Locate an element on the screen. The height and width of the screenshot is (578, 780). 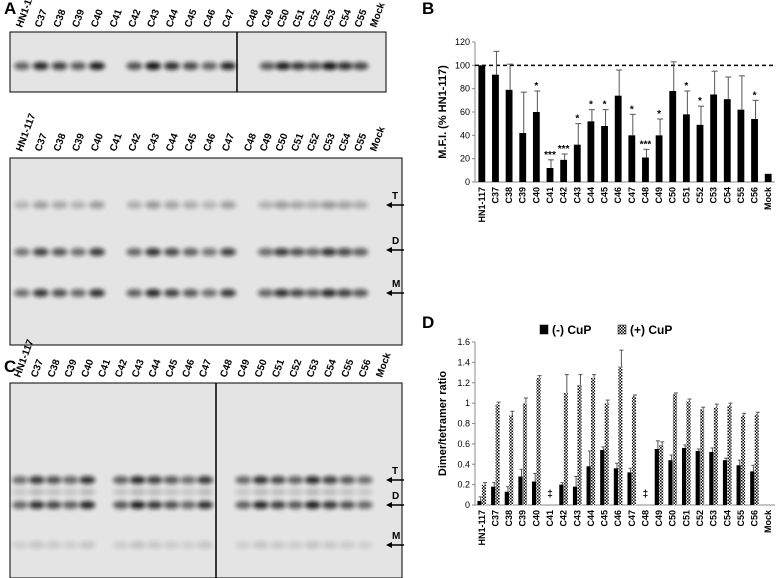
x-tick-label: C48 is located at coordinates (645, 195).